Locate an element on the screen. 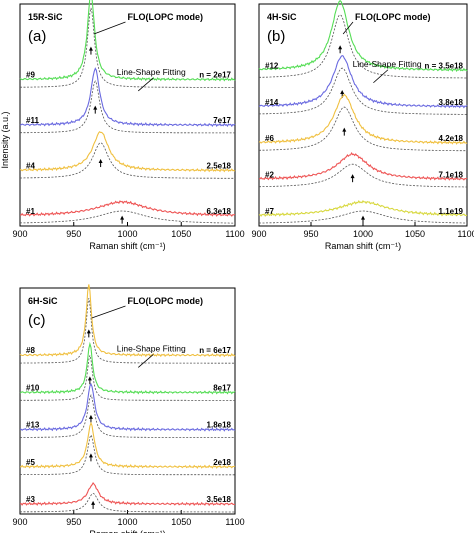  sample-label: #13 is located at coordinates (33, 425).